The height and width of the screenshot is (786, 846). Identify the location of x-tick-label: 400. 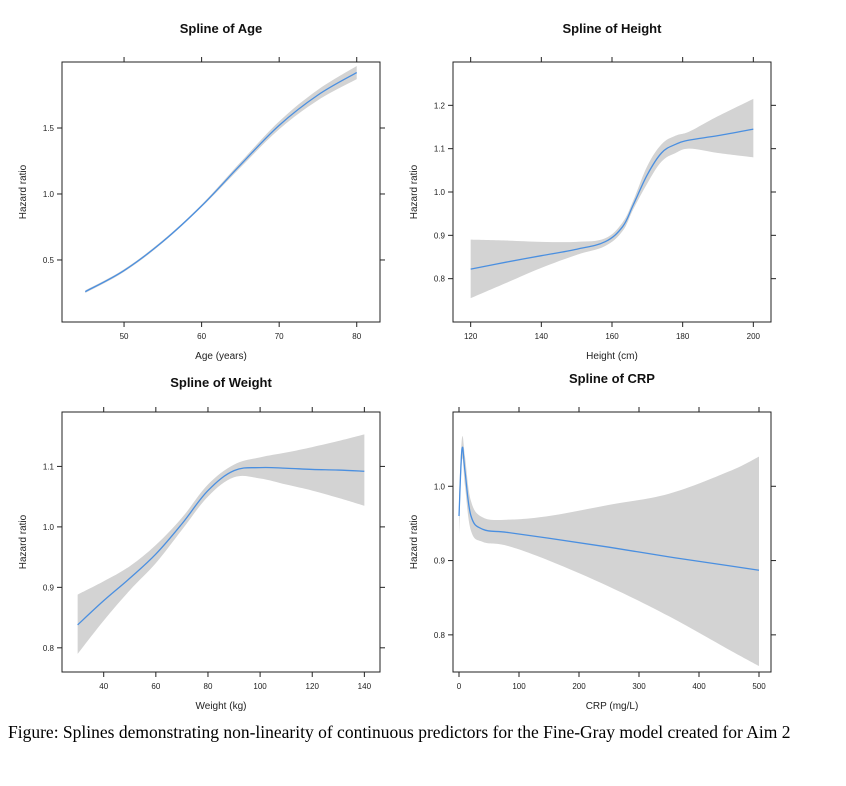
(699, 686).